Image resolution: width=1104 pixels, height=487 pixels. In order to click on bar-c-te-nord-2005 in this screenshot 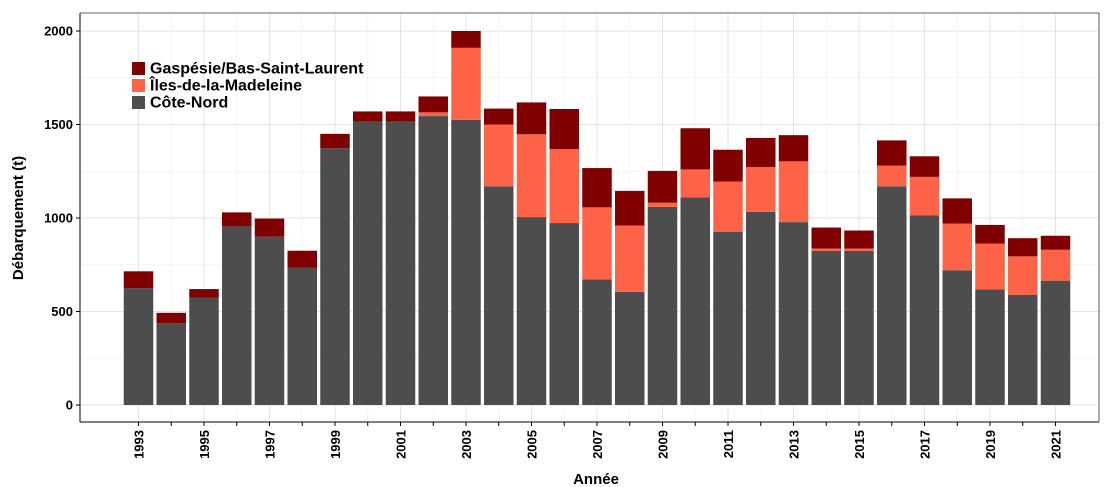, I will do `click(531, 311)`.